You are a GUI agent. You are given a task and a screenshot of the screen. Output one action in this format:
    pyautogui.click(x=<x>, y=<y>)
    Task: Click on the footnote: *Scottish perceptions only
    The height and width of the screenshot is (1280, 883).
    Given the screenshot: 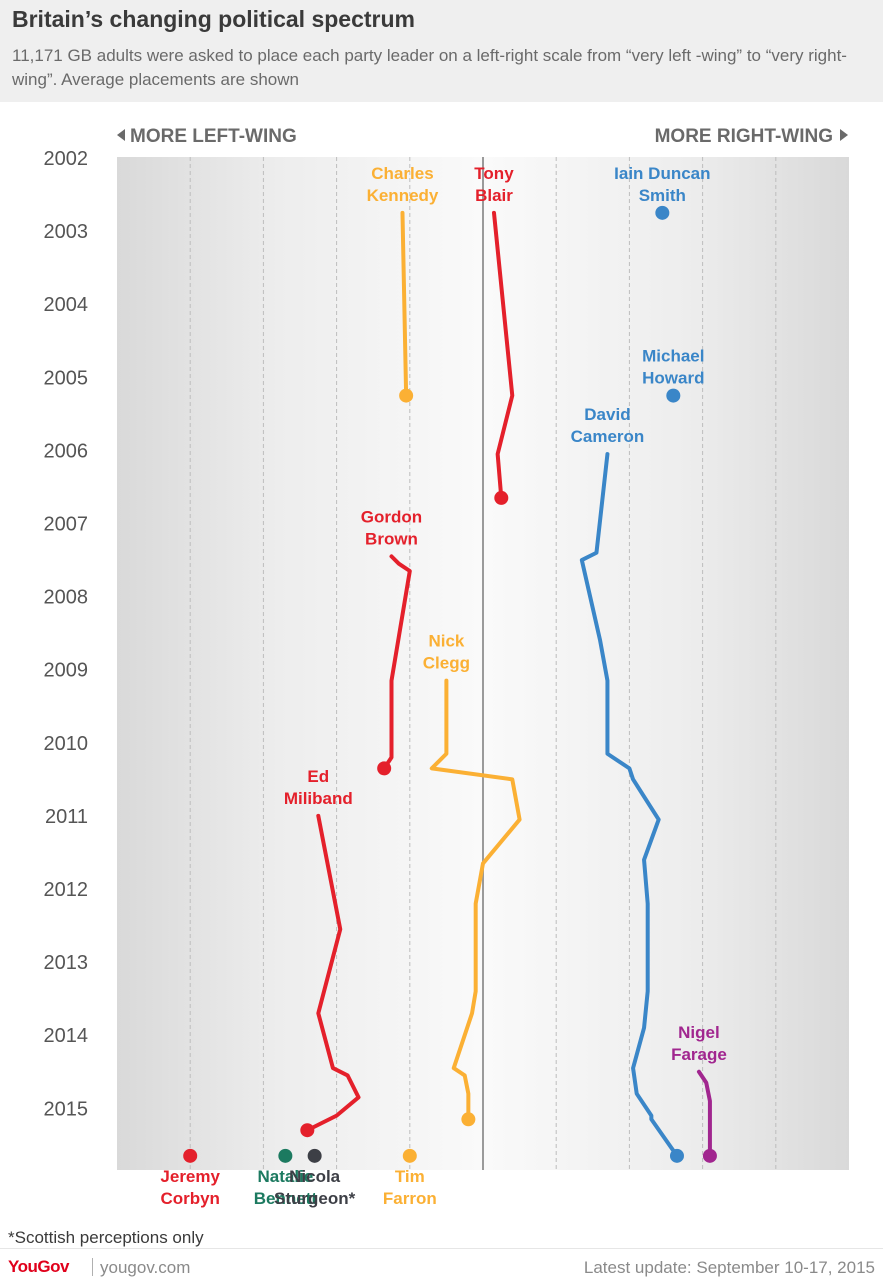 What is the action you would take?
    pyautogui.click(x=106, y=1237)
    